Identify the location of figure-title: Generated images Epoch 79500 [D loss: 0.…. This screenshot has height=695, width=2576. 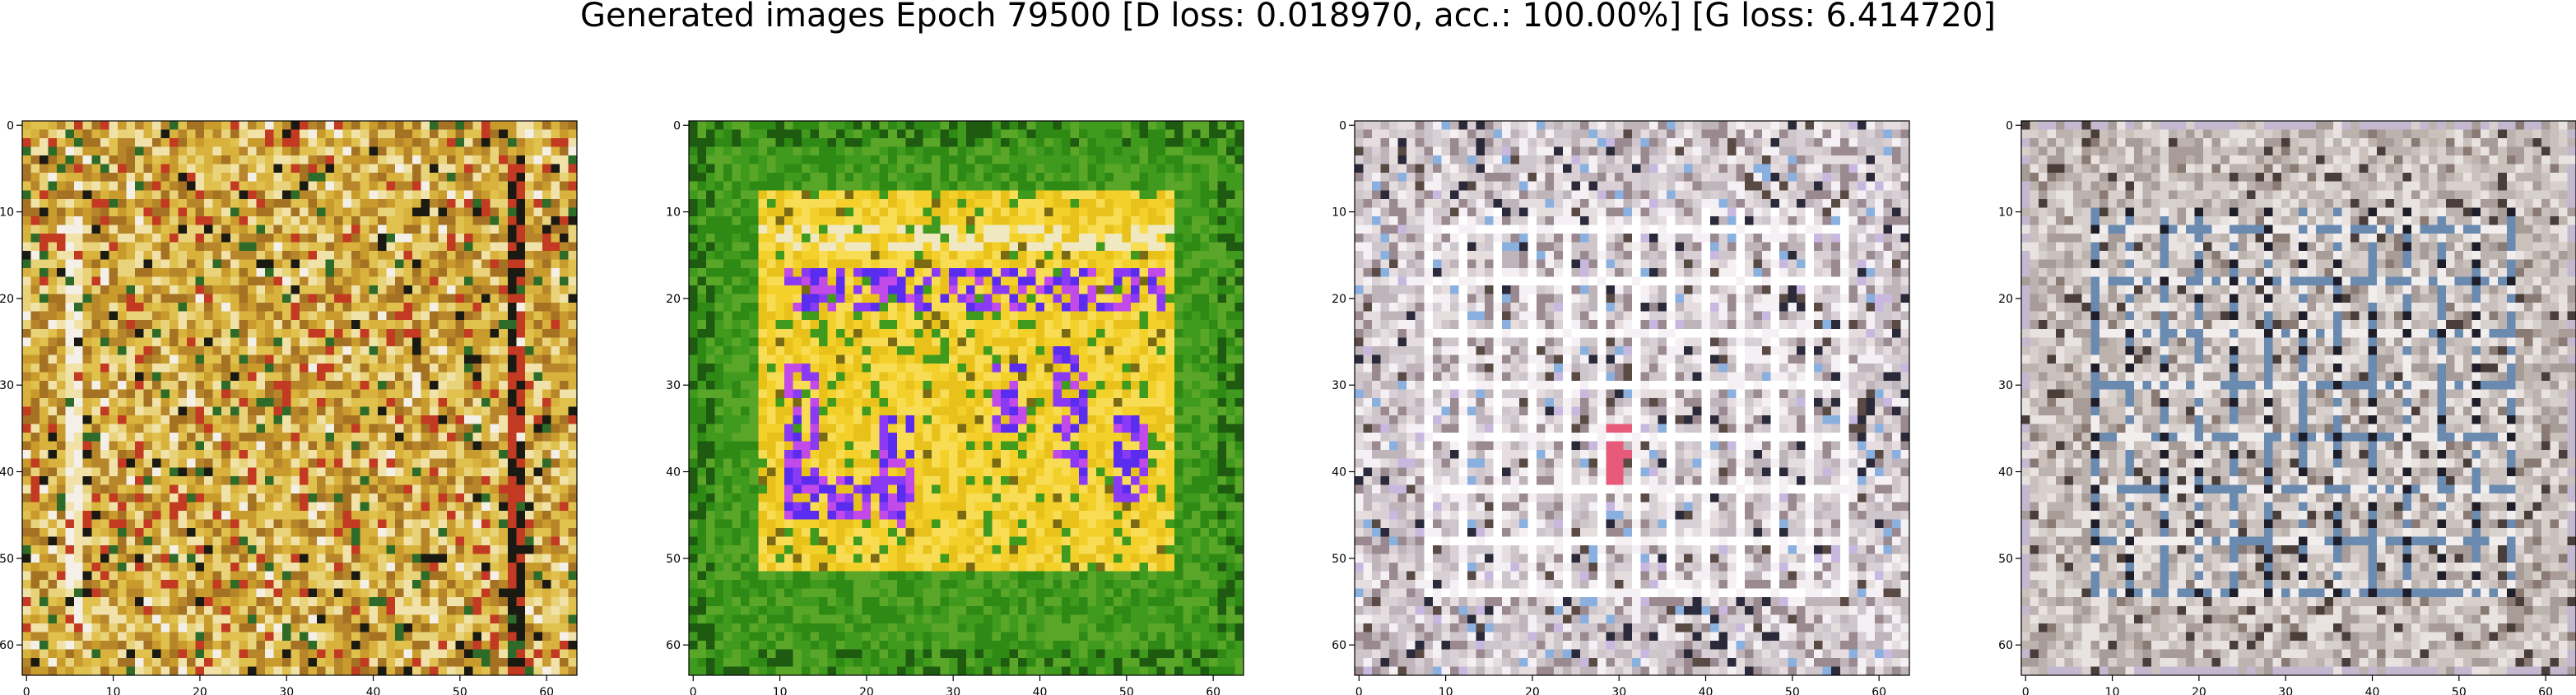
(1288, 17).